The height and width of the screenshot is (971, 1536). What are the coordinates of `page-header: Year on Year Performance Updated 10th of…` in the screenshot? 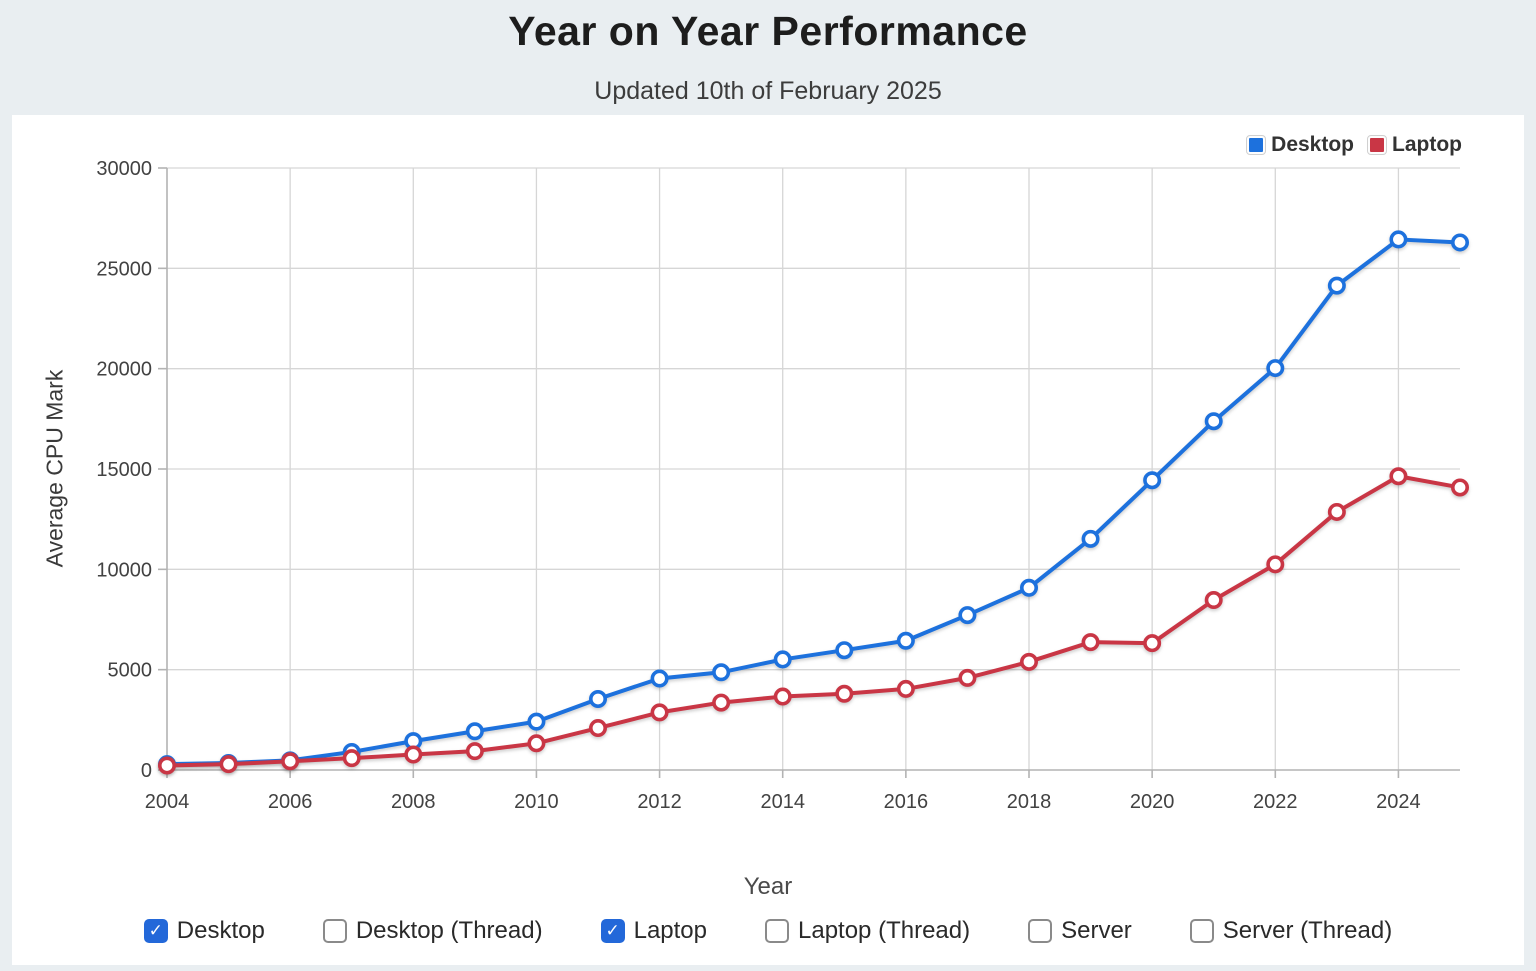 It's located at (768, 53).